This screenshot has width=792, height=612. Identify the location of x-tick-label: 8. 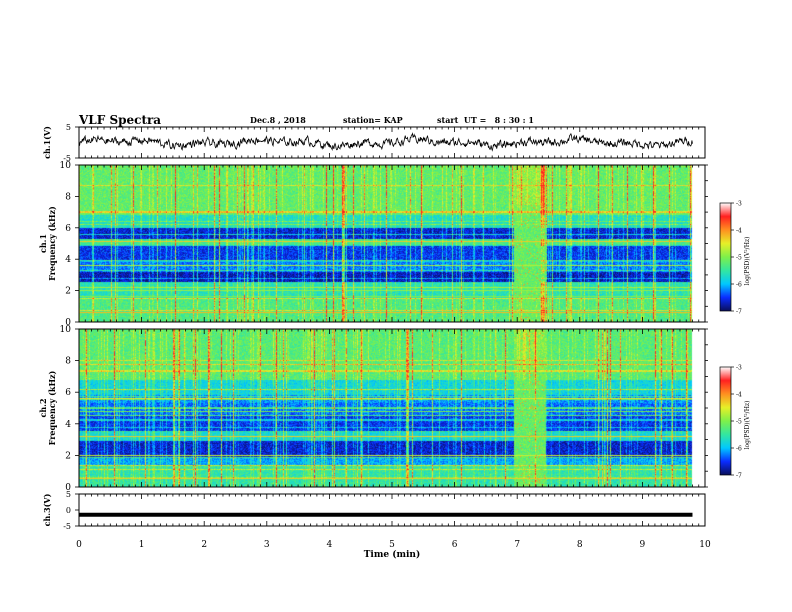
(580, 545).